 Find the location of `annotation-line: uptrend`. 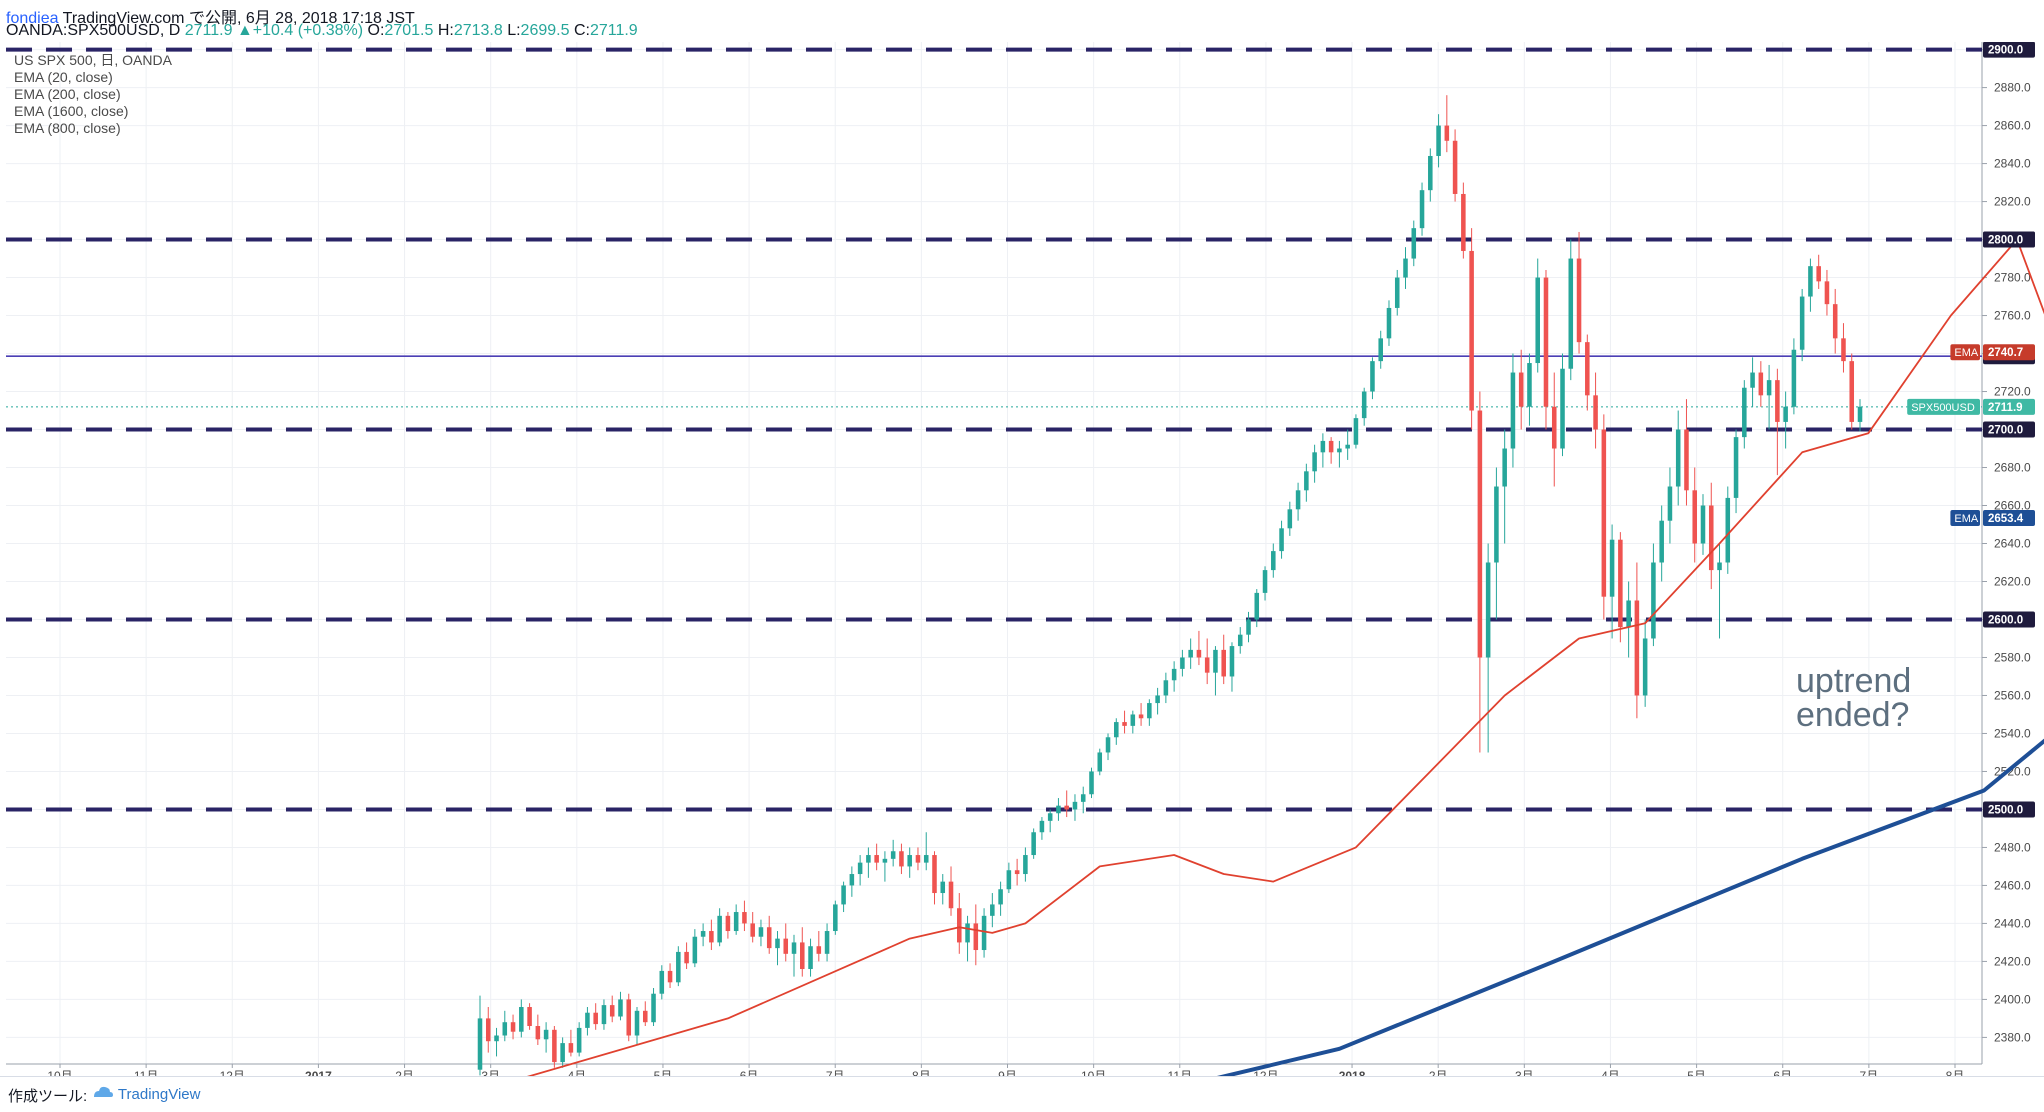

annotation-line: uptrend is located at coordinates (1853, 681).